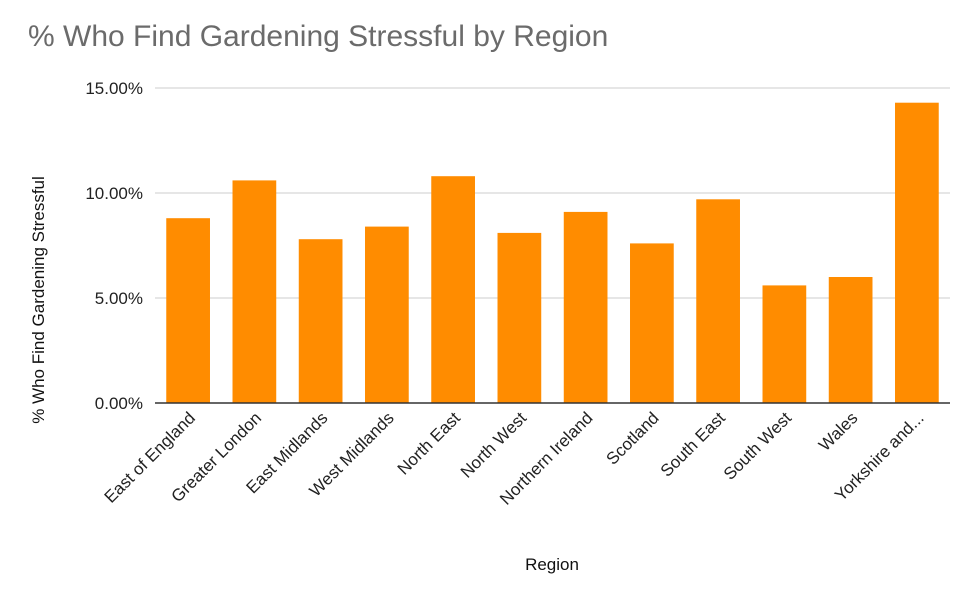 Image resolution: width=977 pixels, height=600 pixels. What do you see at coordinates (38, 300) in the screenshot?
I see `y-axis-title: % Who Find Gardening Stressful` at bounding box center [38, 300].